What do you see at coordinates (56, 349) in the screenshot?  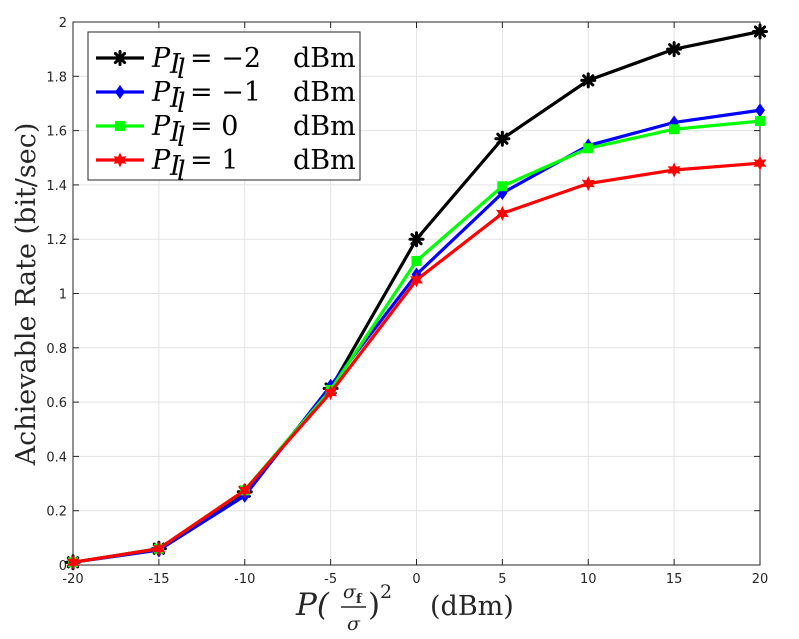 I see `y-tick-label: 0.8` at bounding box center [56, 349].